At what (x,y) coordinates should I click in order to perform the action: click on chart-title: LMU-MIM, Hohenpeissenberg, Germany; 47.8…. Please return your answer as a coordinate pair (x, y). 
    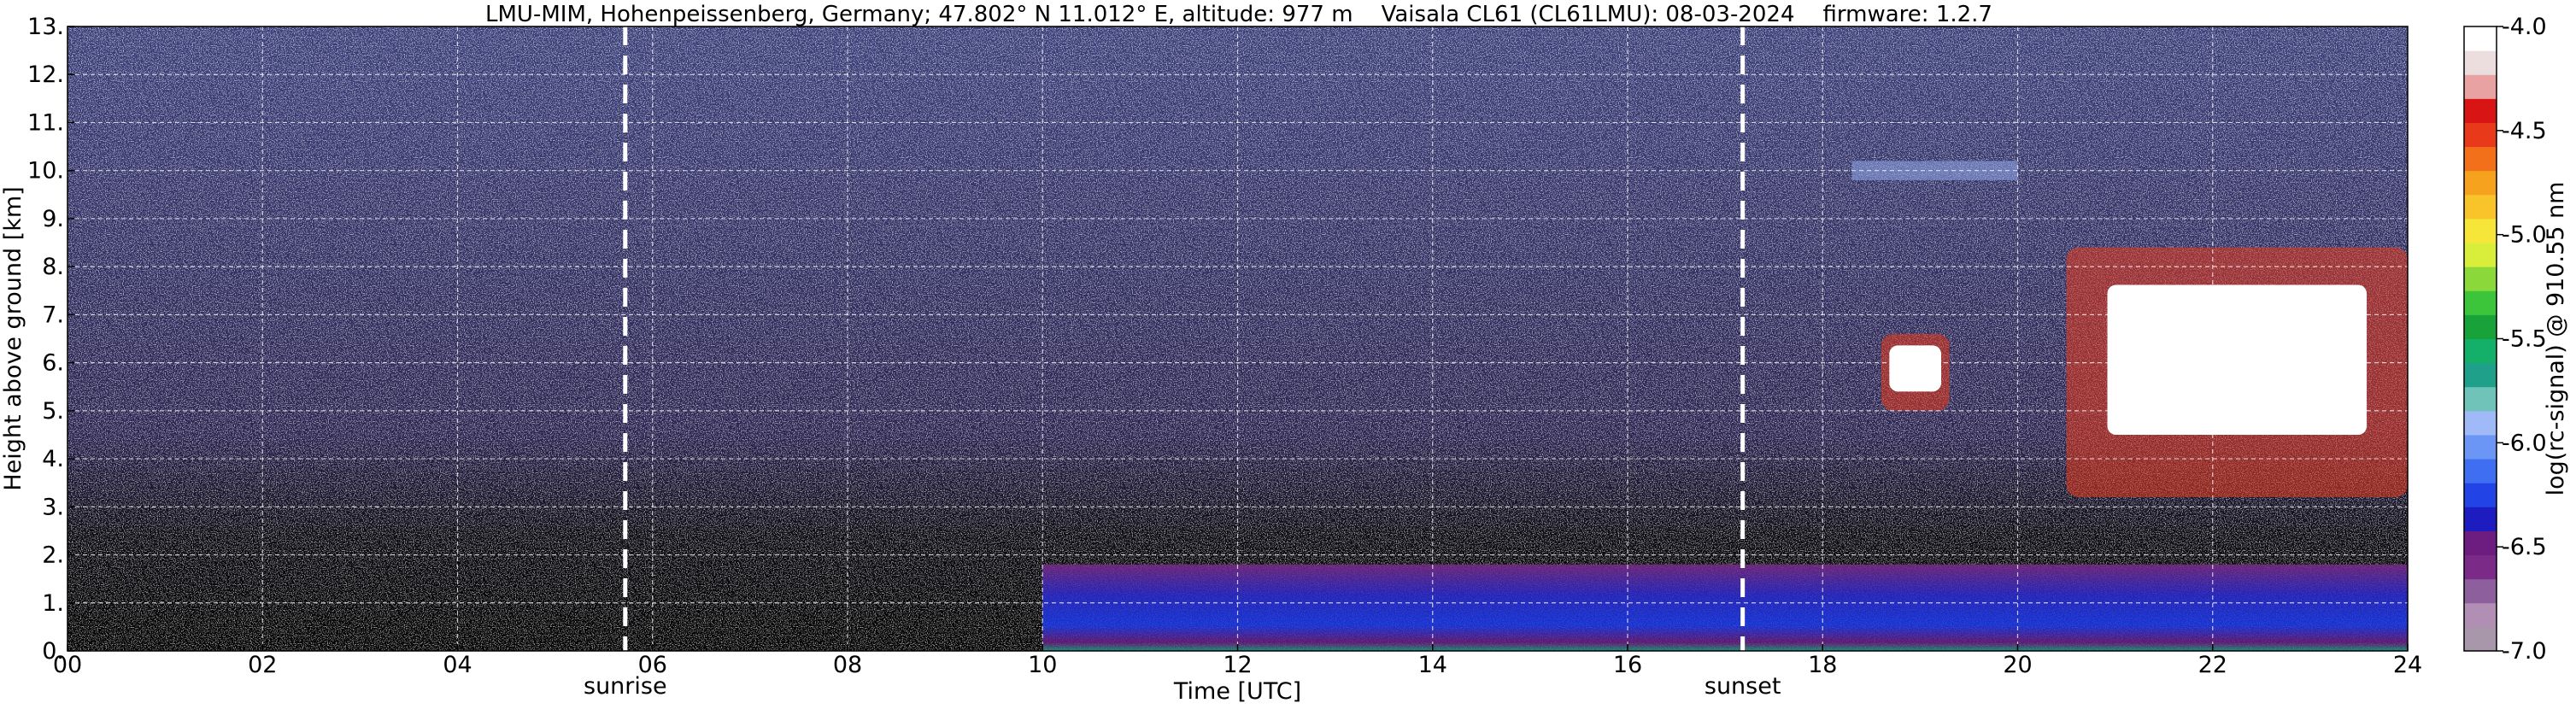
    Looking at the image, I should click on (1238, 14).